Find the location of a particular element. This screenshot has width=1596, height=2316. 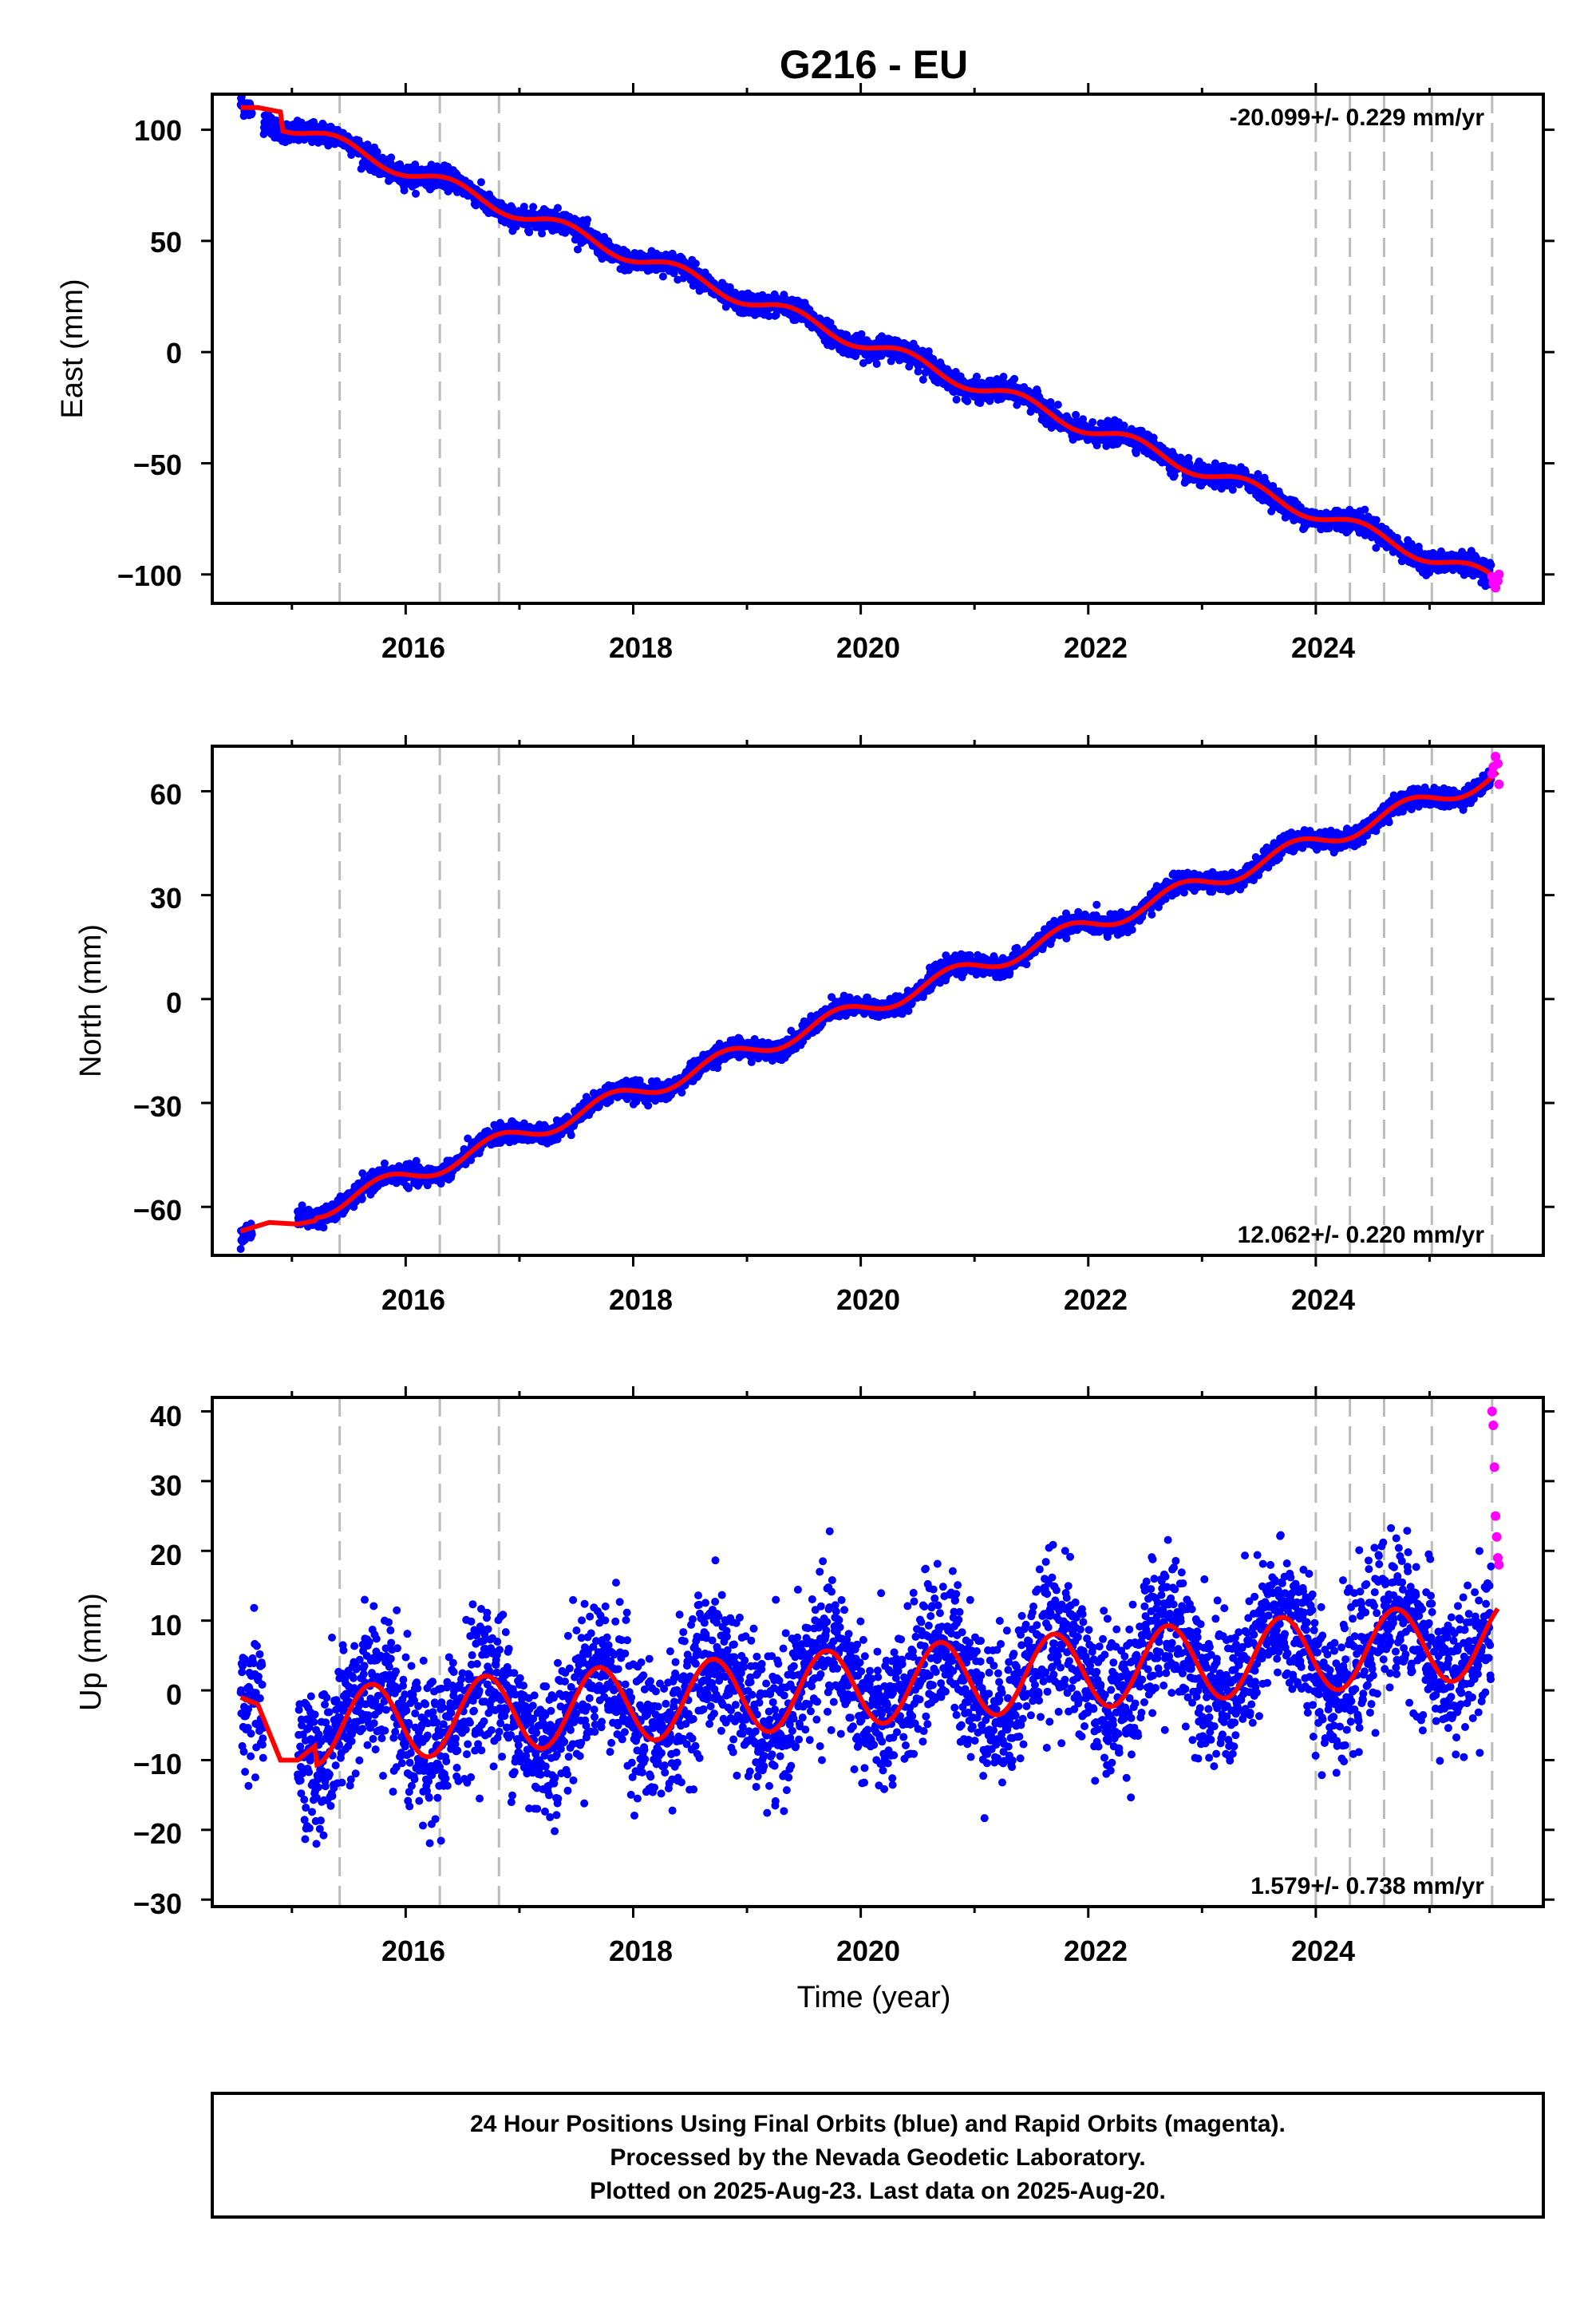

chart-title: G216 - EU is located at coordinates (874, 64).